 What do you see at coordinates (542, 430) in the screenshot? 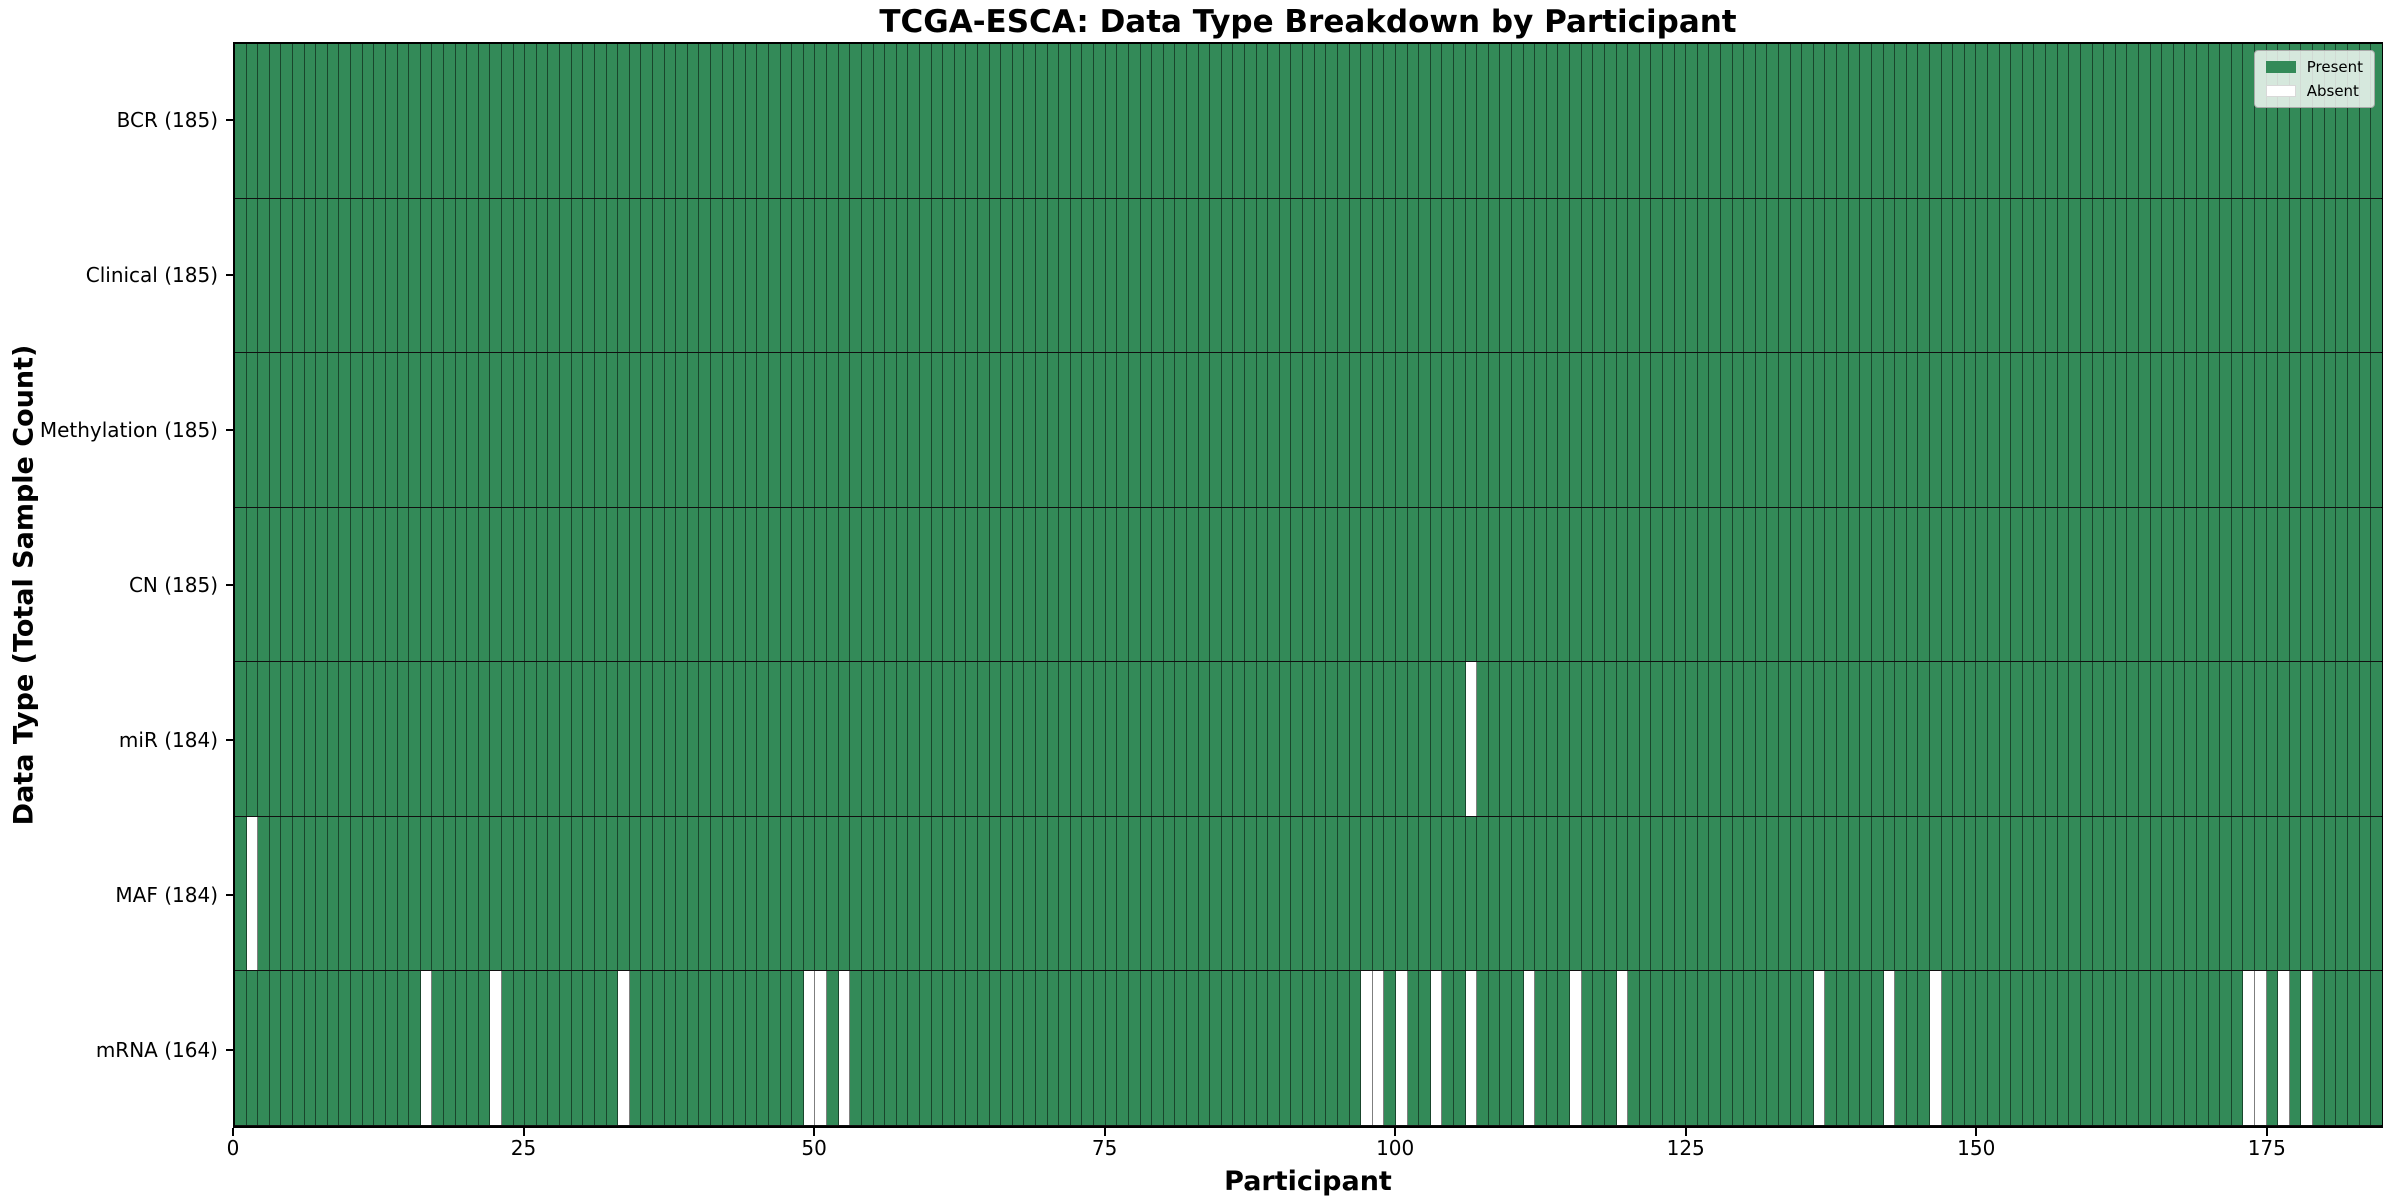
I see `cell-Methylation-26-present` at bounding box center [542, 430].